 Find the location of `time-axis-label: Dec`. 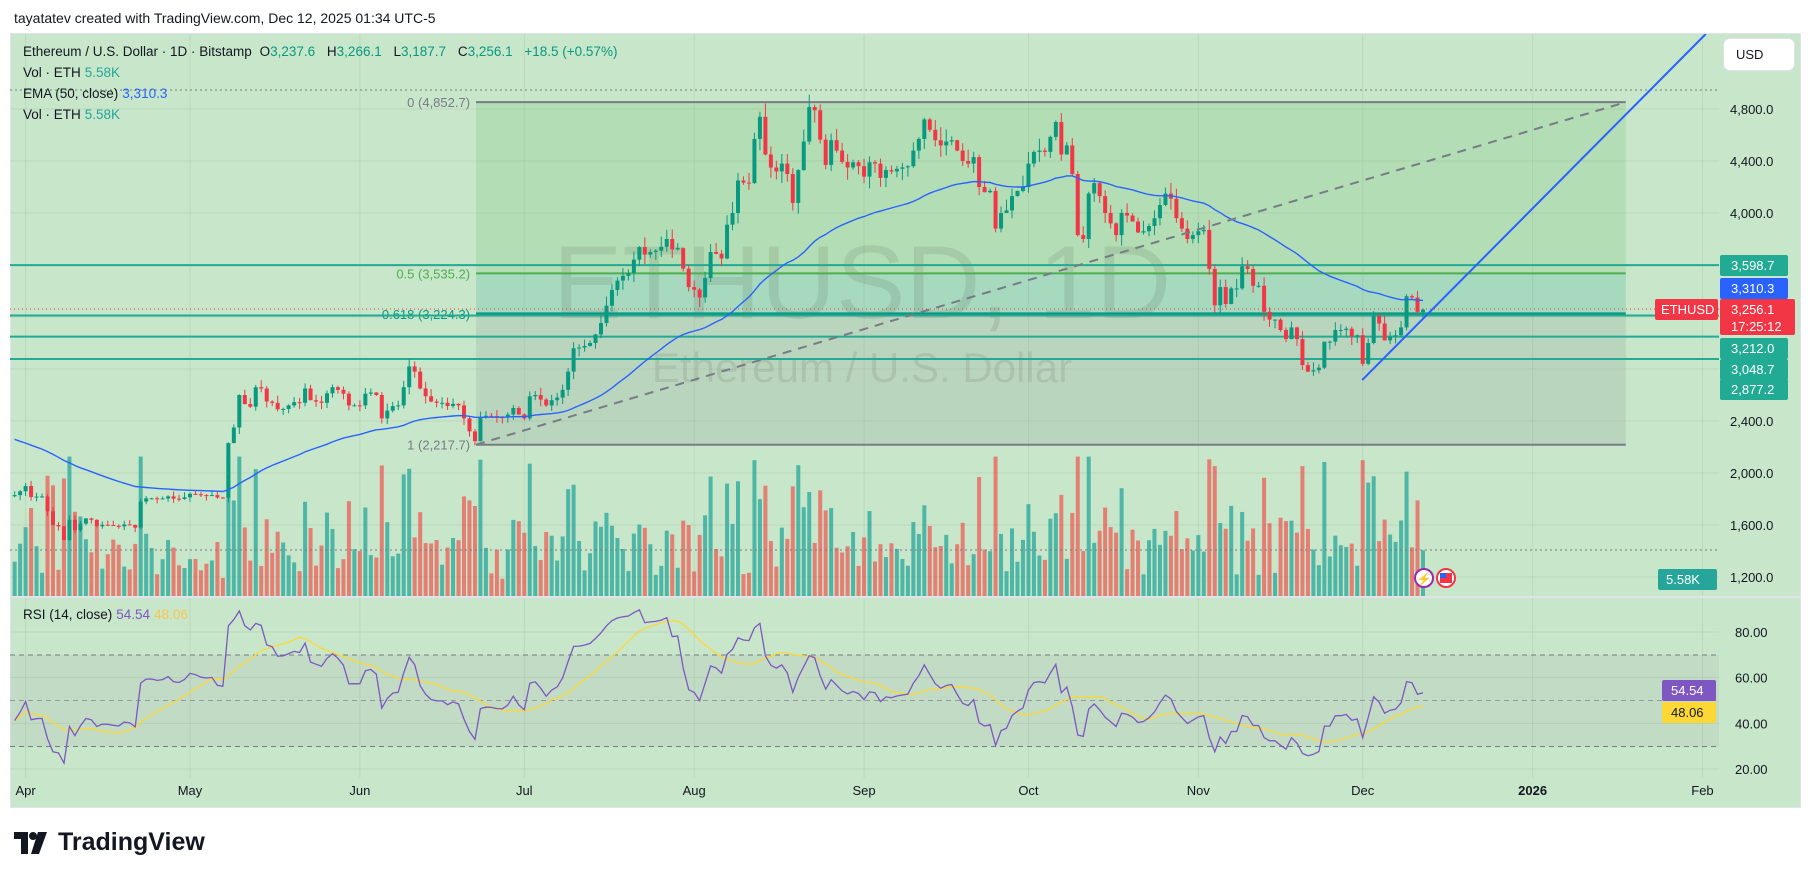

time-axis-label: Dec is located at coordinates (1363, 790).